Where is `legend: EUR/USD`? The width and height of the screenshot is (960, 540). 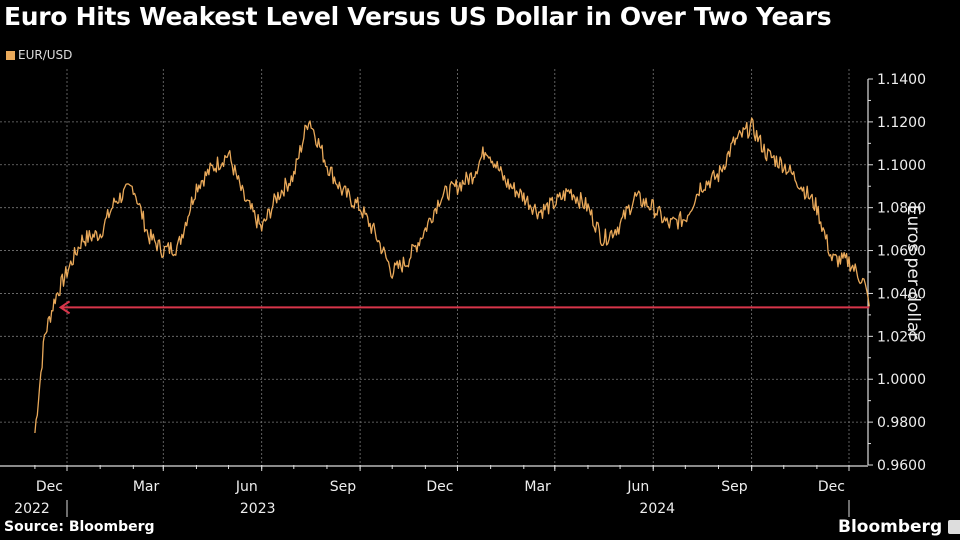 legend: EUR/USD is located at coordinates (39, 55).